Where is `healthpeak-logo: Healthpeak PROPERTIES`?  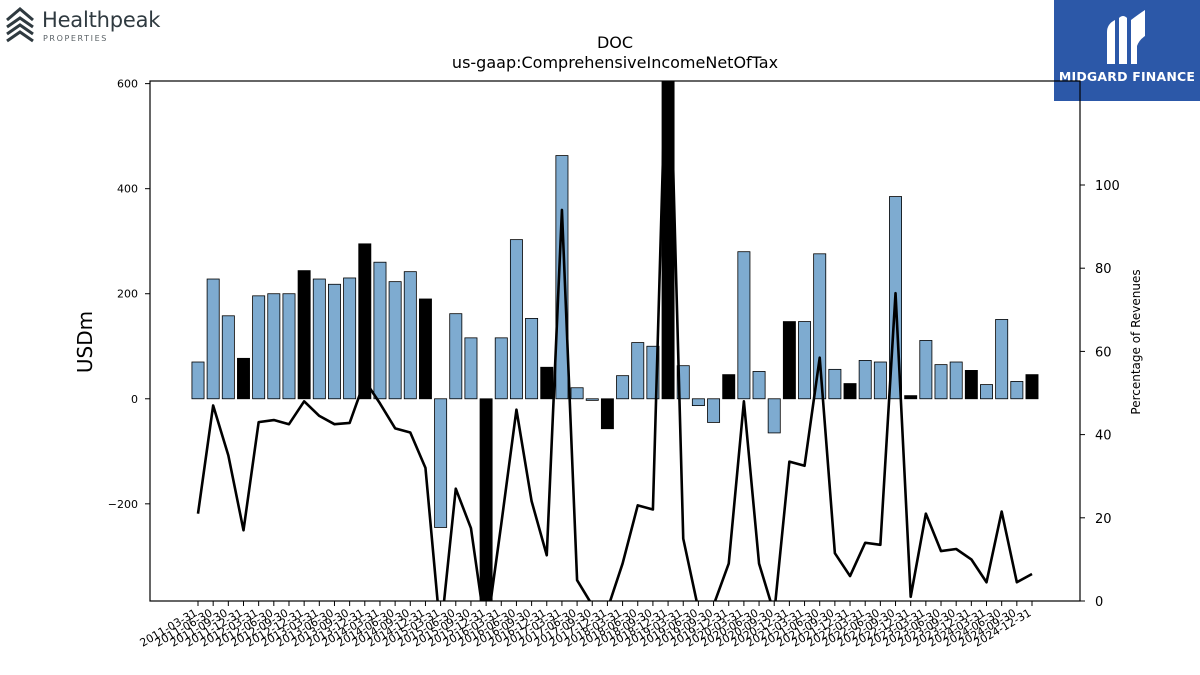
healthpeak-logo: Healthpeak PROPERTIES is located at coordinates (89, 26).